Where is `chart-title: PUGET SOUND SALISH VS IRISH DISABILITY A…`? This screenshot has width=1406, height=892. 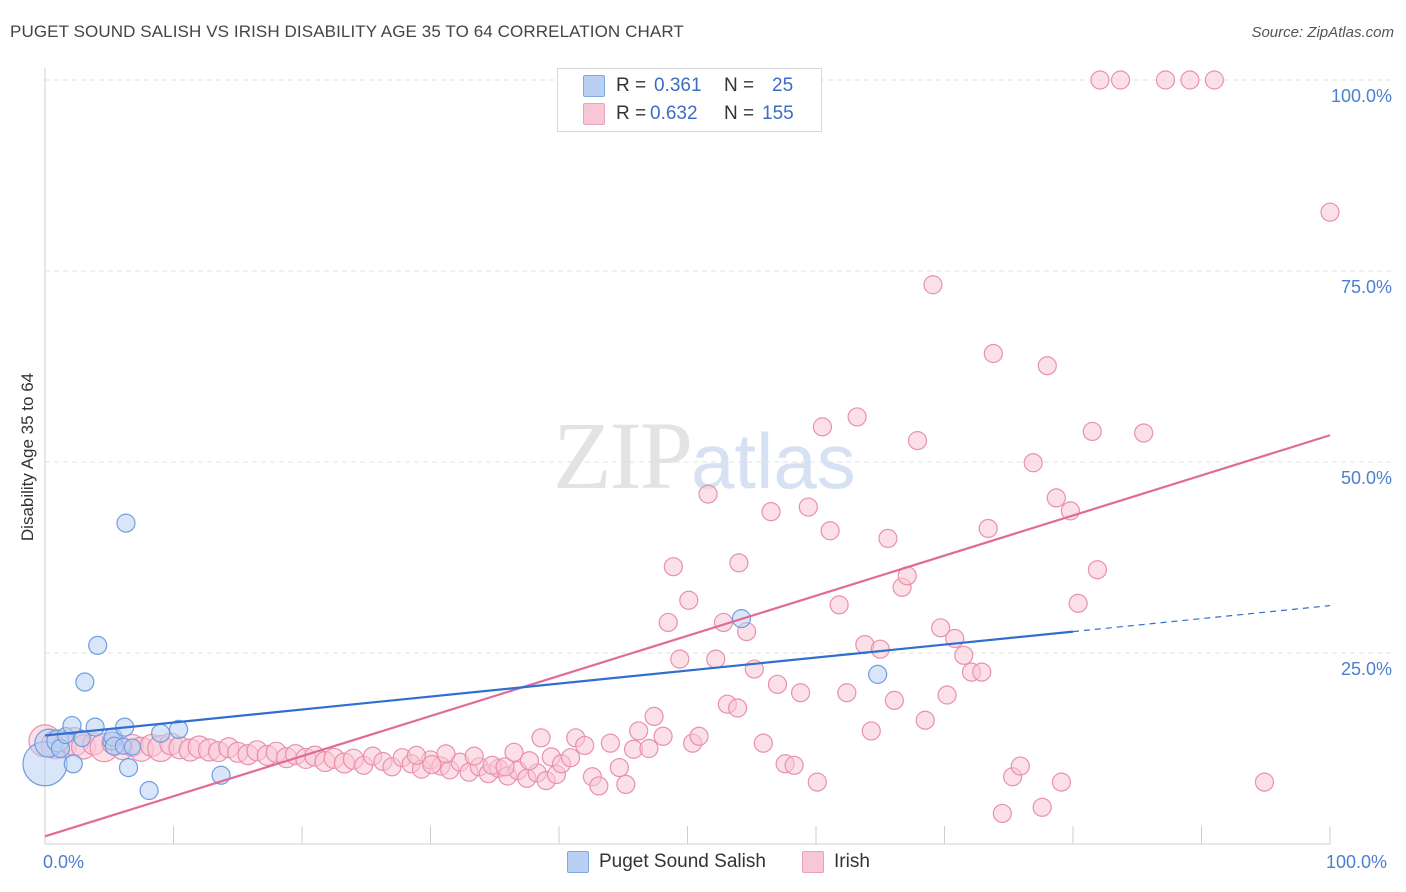 chart-title: PUGET SOUND SALISH VS IRISH DISABILITY A… is located at coordinates (347, 31).